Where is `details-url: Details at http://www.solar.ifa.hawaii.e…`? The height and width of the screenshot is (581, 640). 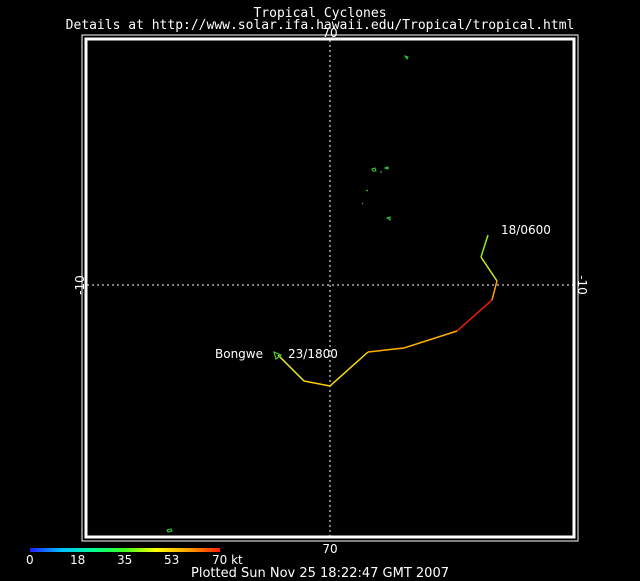
details-url: Details at http://www.solar.ifa.hawaii.e… is located at coordinates (320, 25).